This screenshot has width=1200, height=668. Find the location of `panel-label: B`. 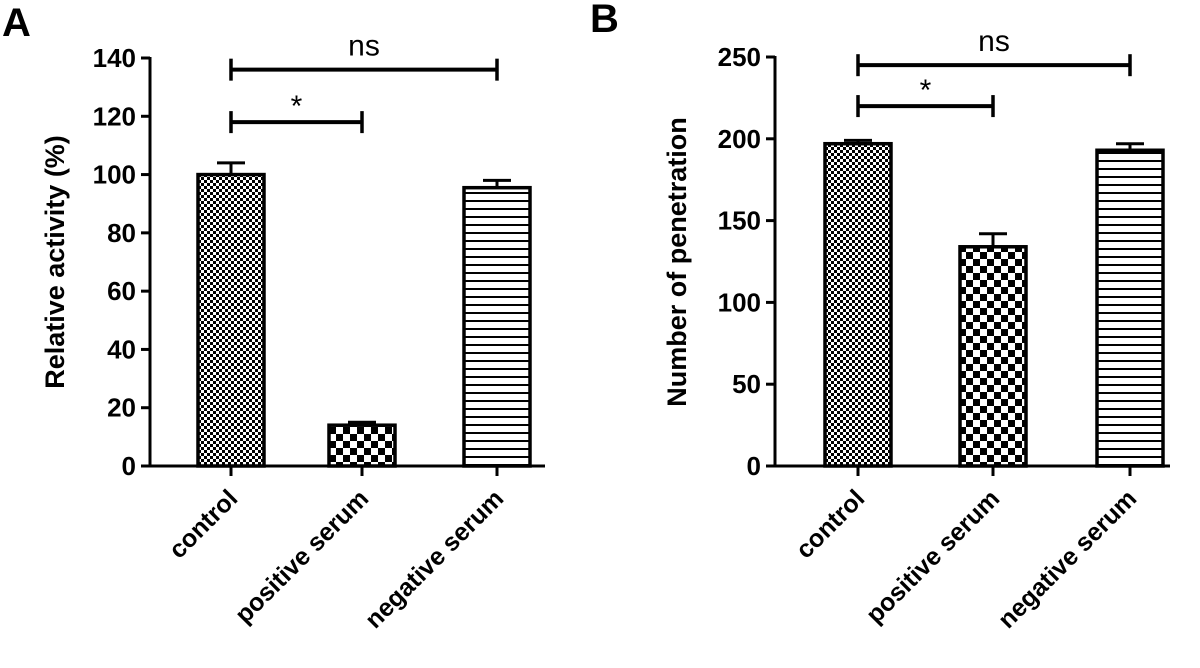

panel-label: B is located at coordinates (604, 20).